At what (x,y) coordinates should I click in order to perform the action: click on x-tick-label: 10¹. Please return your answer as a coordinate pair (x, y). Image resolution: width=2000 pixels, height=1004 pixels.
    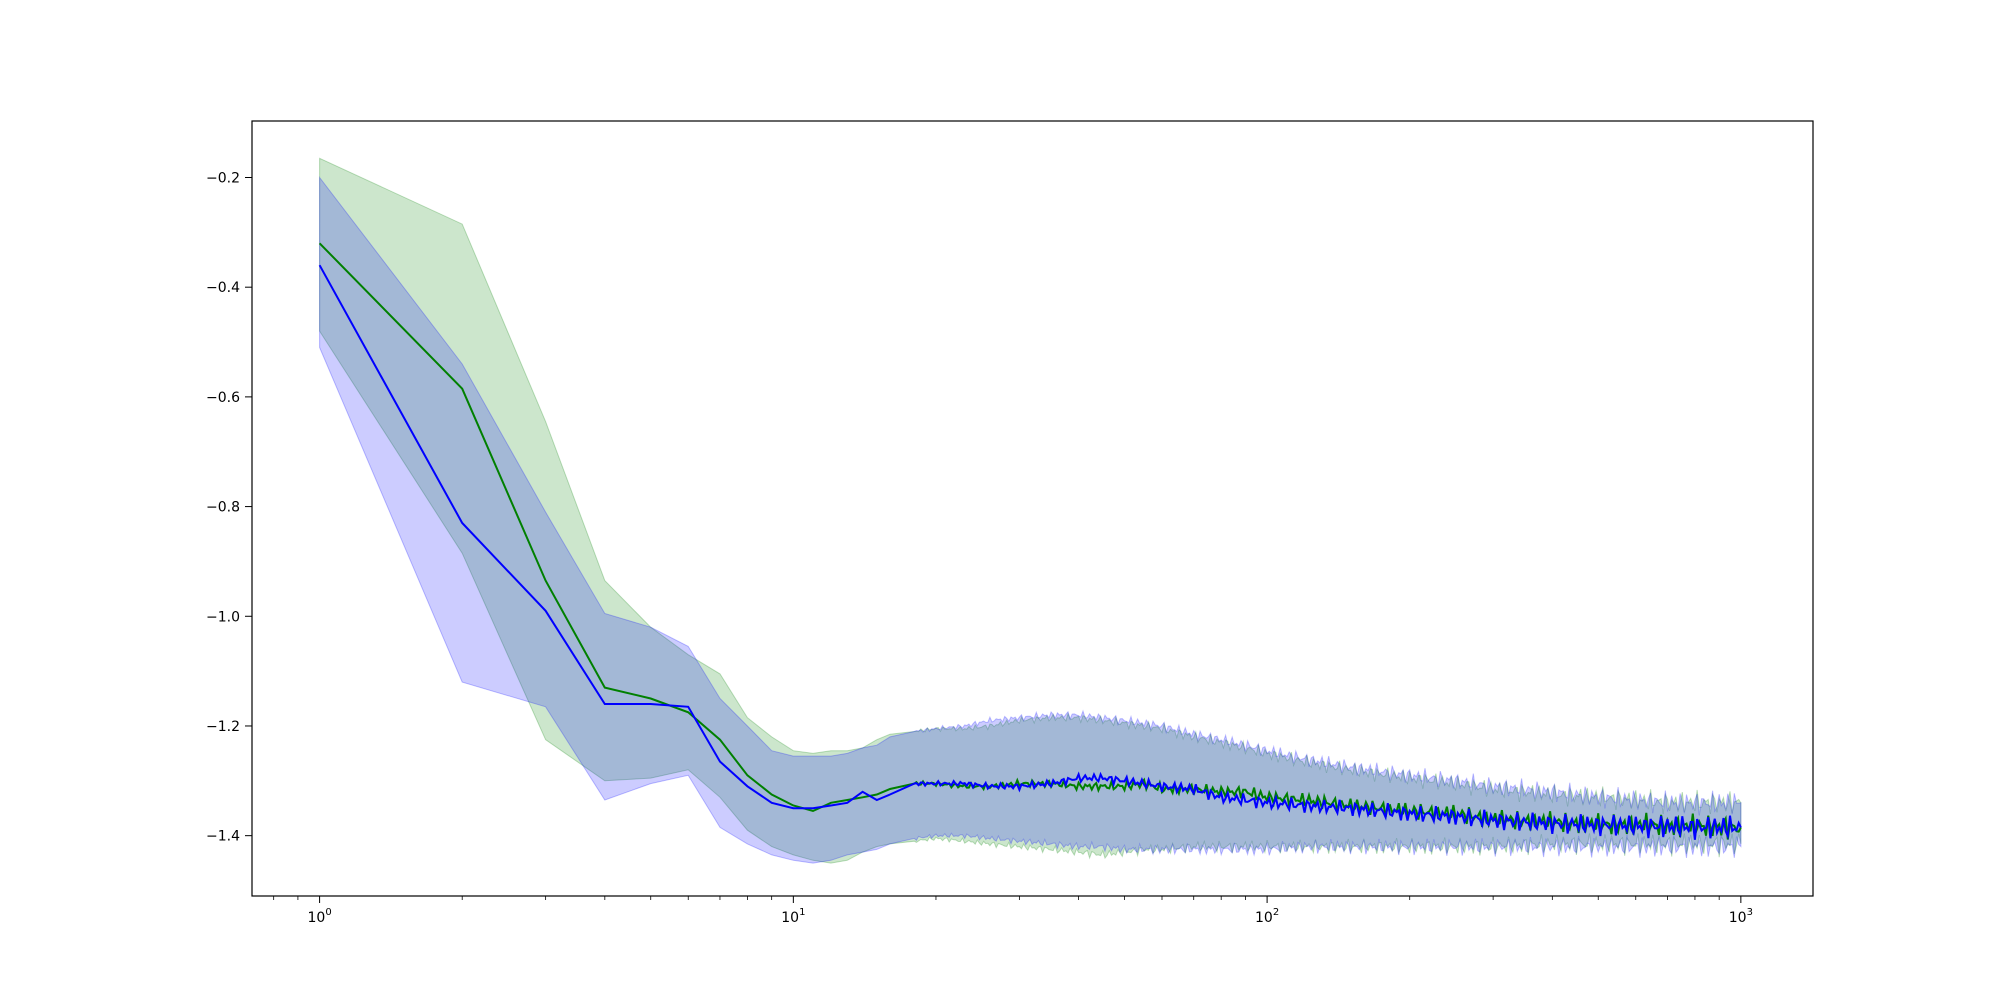
    Looking at the image, I should click on (793, 916).